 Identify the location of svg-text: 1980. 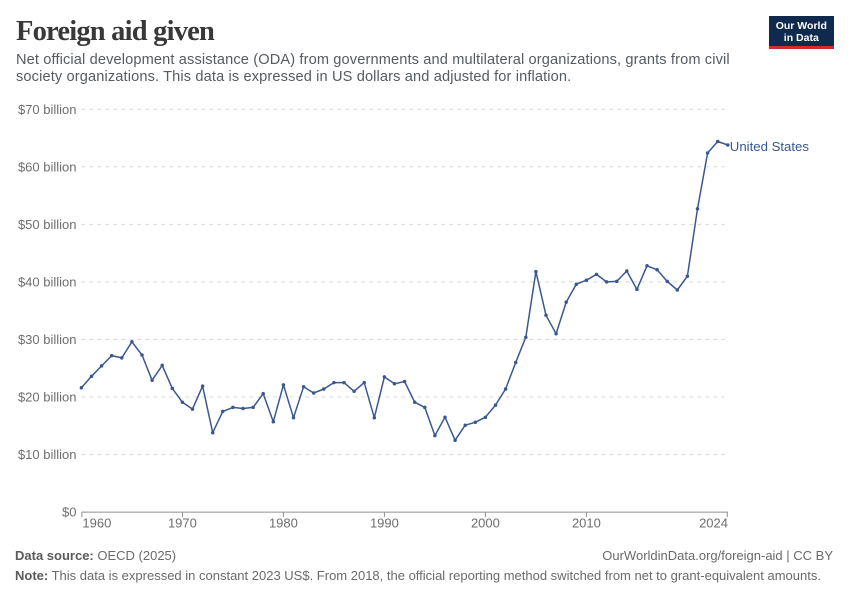
(283, 522).